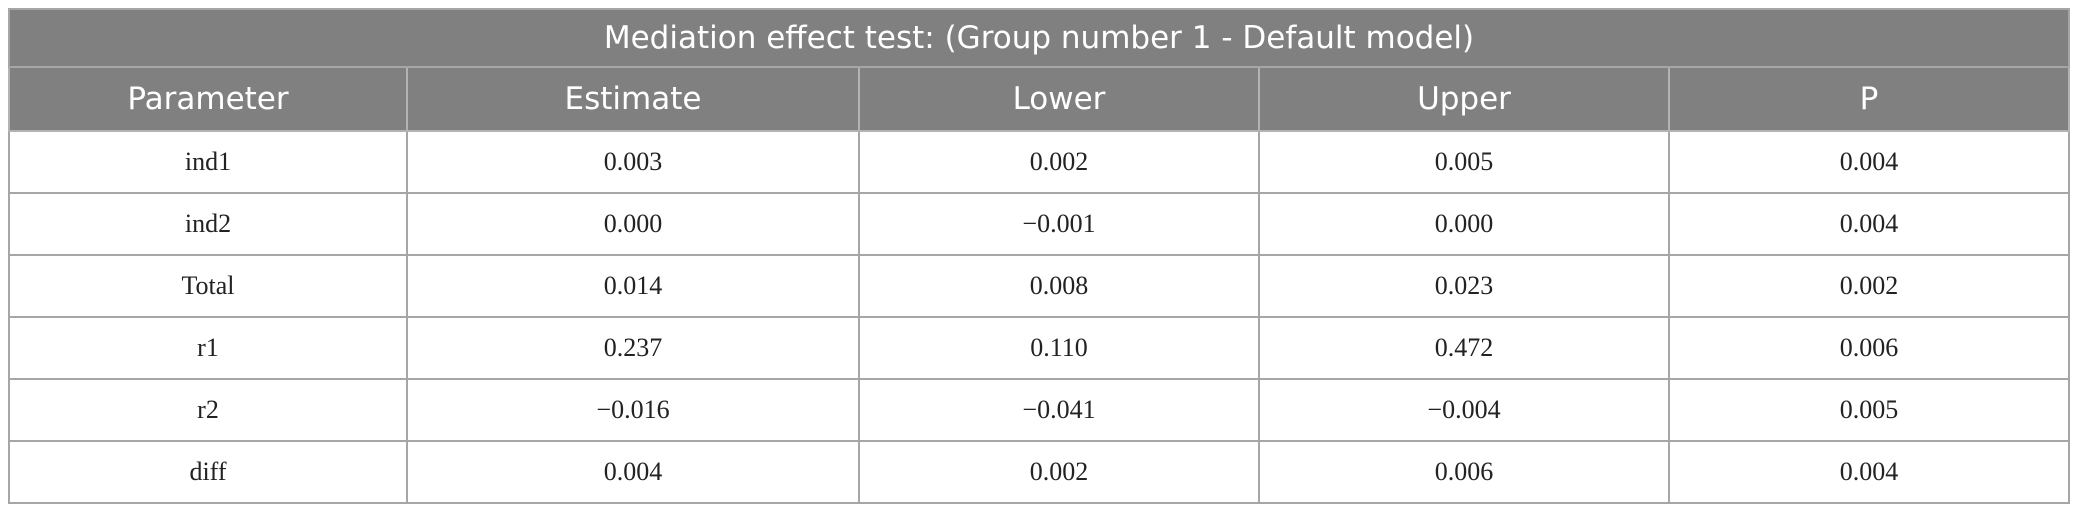  What do you see at coordinates (208, 348) in the screenshot?
I see `parameter-cell: r1` at bounding box center [208, 348].